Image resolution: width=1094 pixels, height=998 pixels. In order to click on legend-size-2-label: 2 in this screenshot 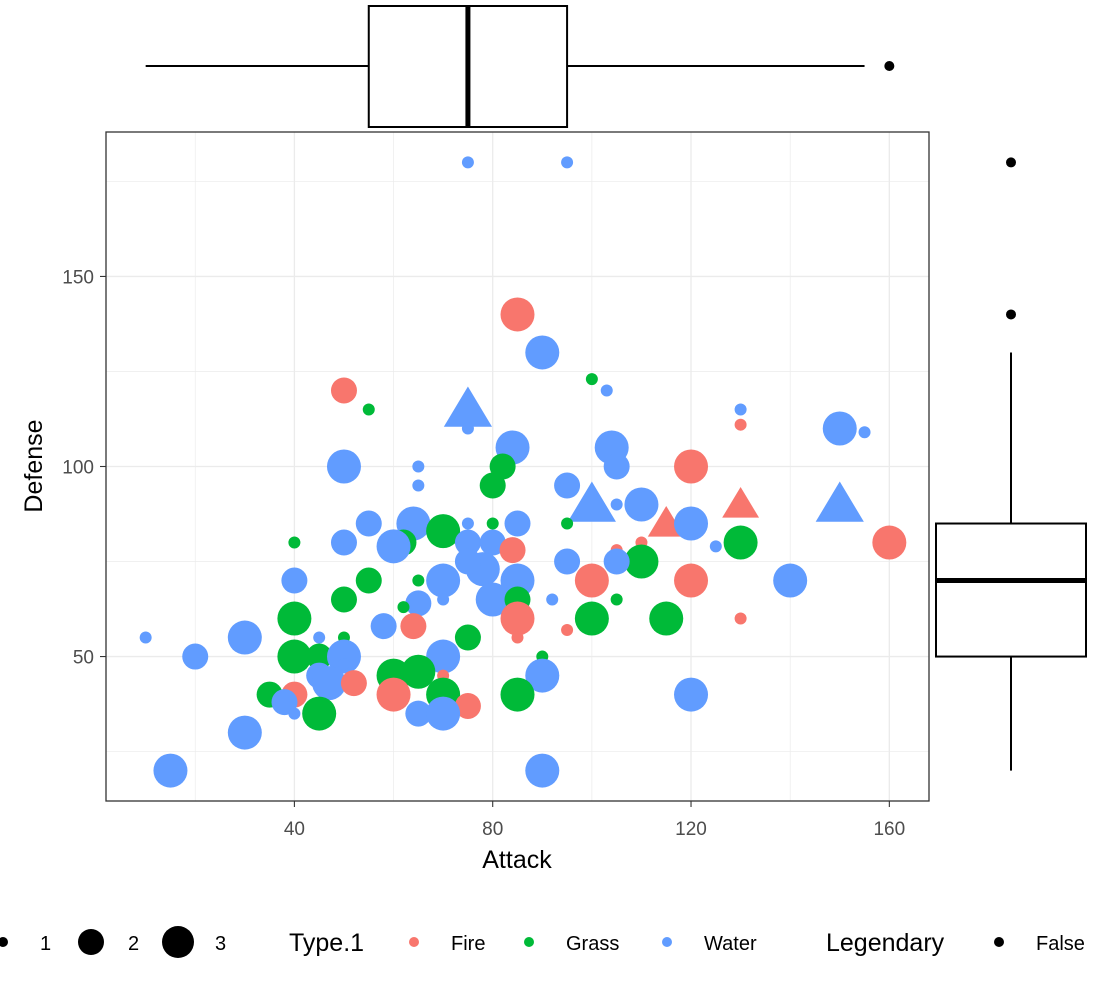, I will do `click(133, 944)`.